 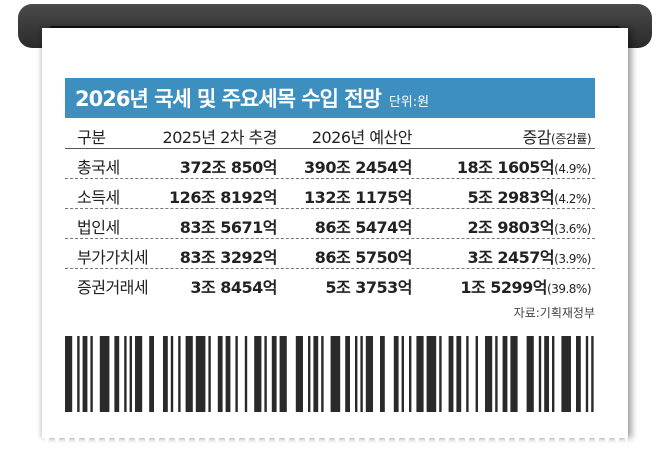 I want to click on change-rate: (39.8%), so click(x=569, y=289).